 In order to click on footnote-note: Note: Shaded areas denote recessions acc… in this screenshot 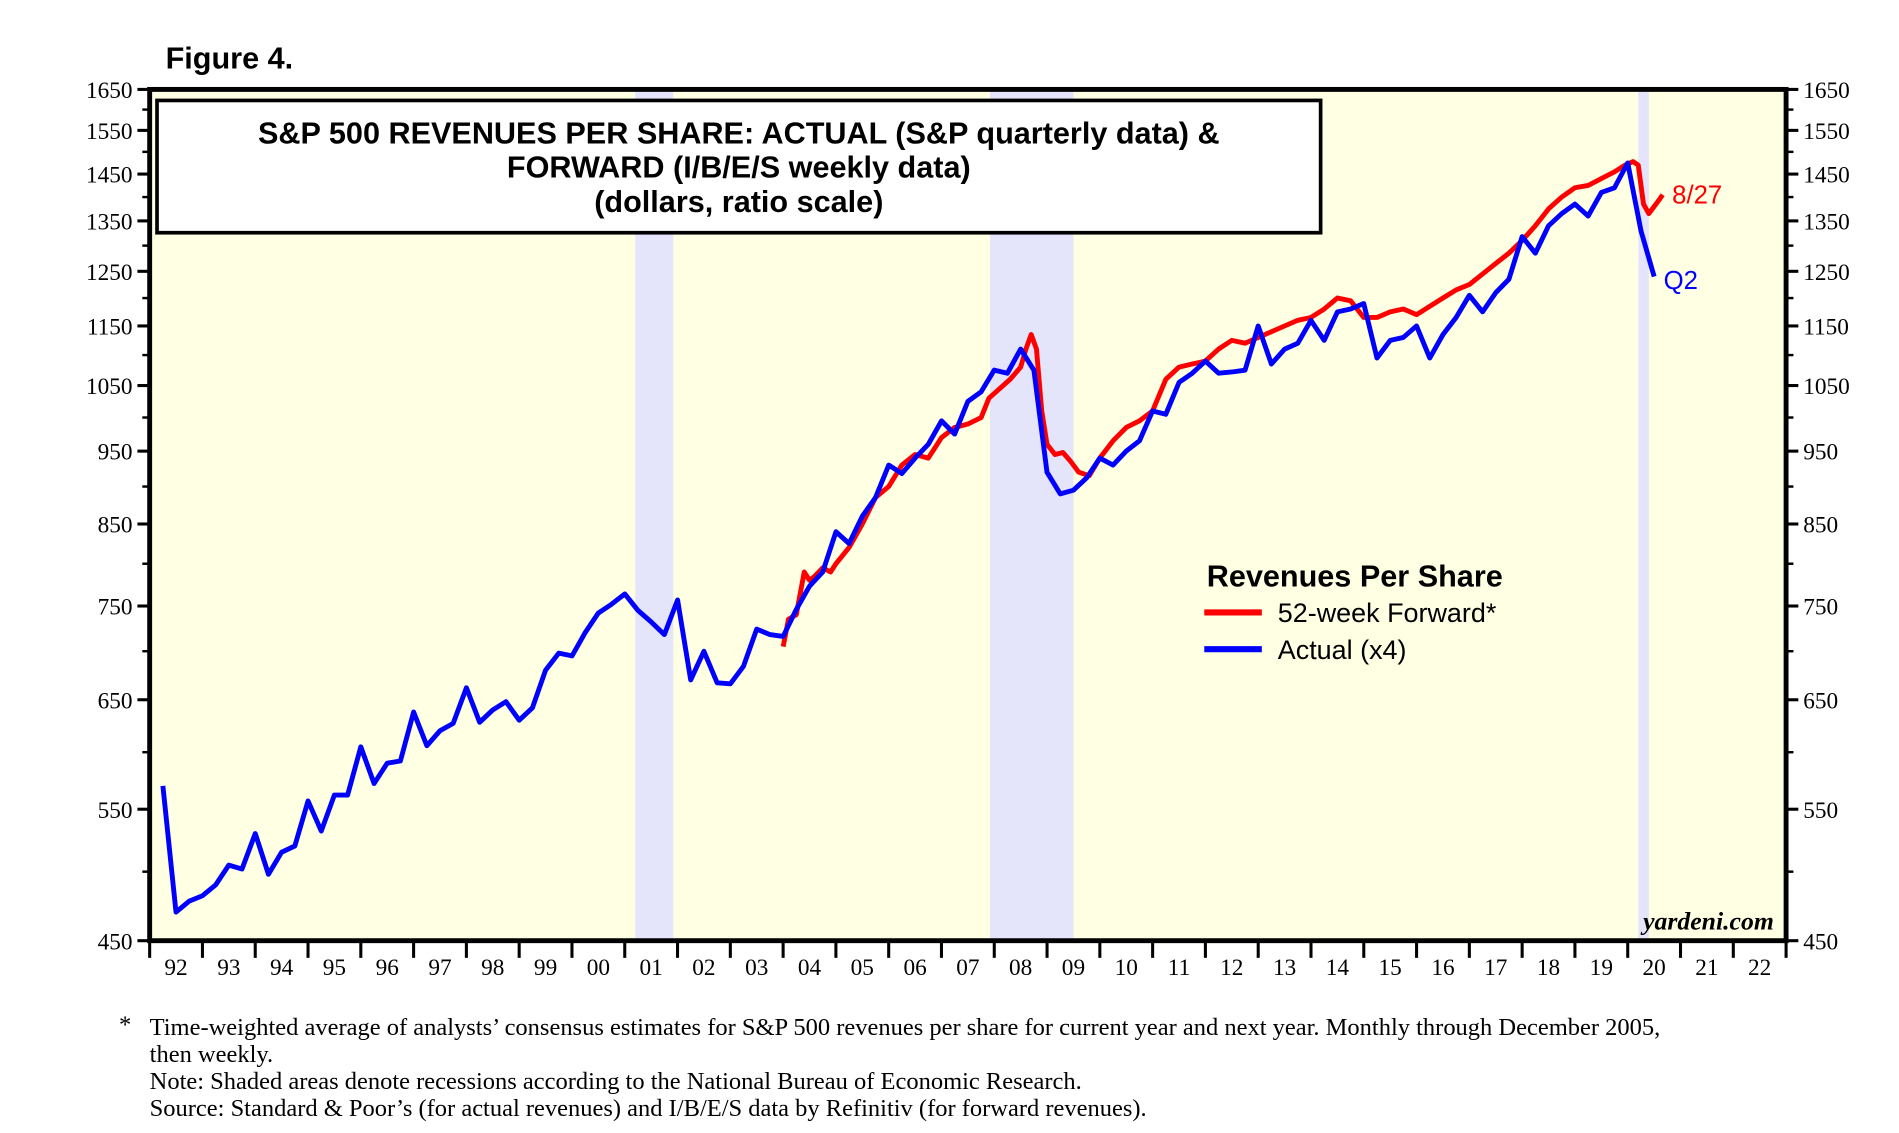, I will do `click(616, 1081)`.